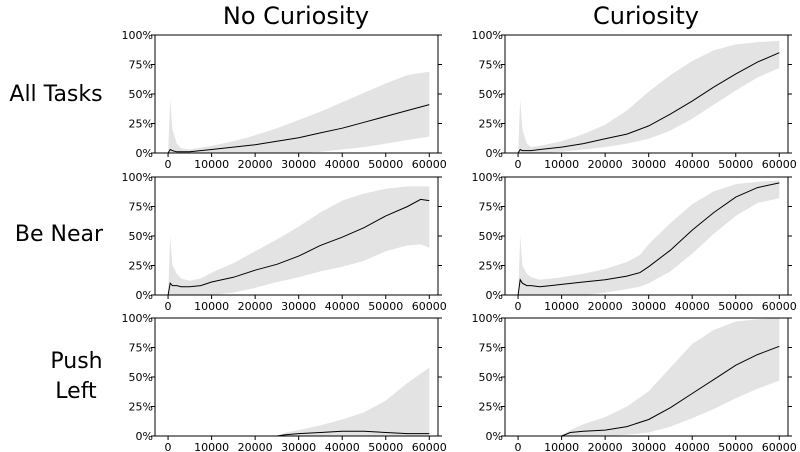 The height and width of the screenshot is (452, 800). Describe the element at coordinates (646, 16) in the screenshot. I see `column-title-curiosity: Curiosity` at that location.